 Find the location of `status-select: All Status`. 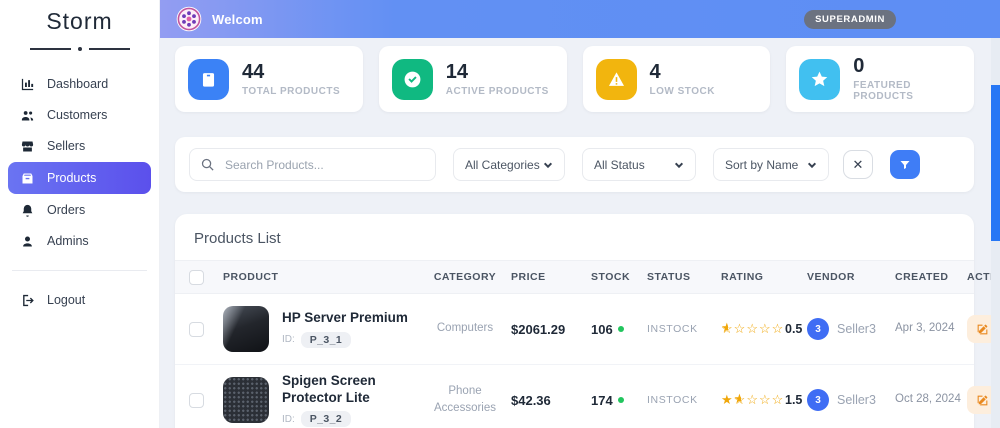

status-select: All Status is located at coordinates (639, 164).